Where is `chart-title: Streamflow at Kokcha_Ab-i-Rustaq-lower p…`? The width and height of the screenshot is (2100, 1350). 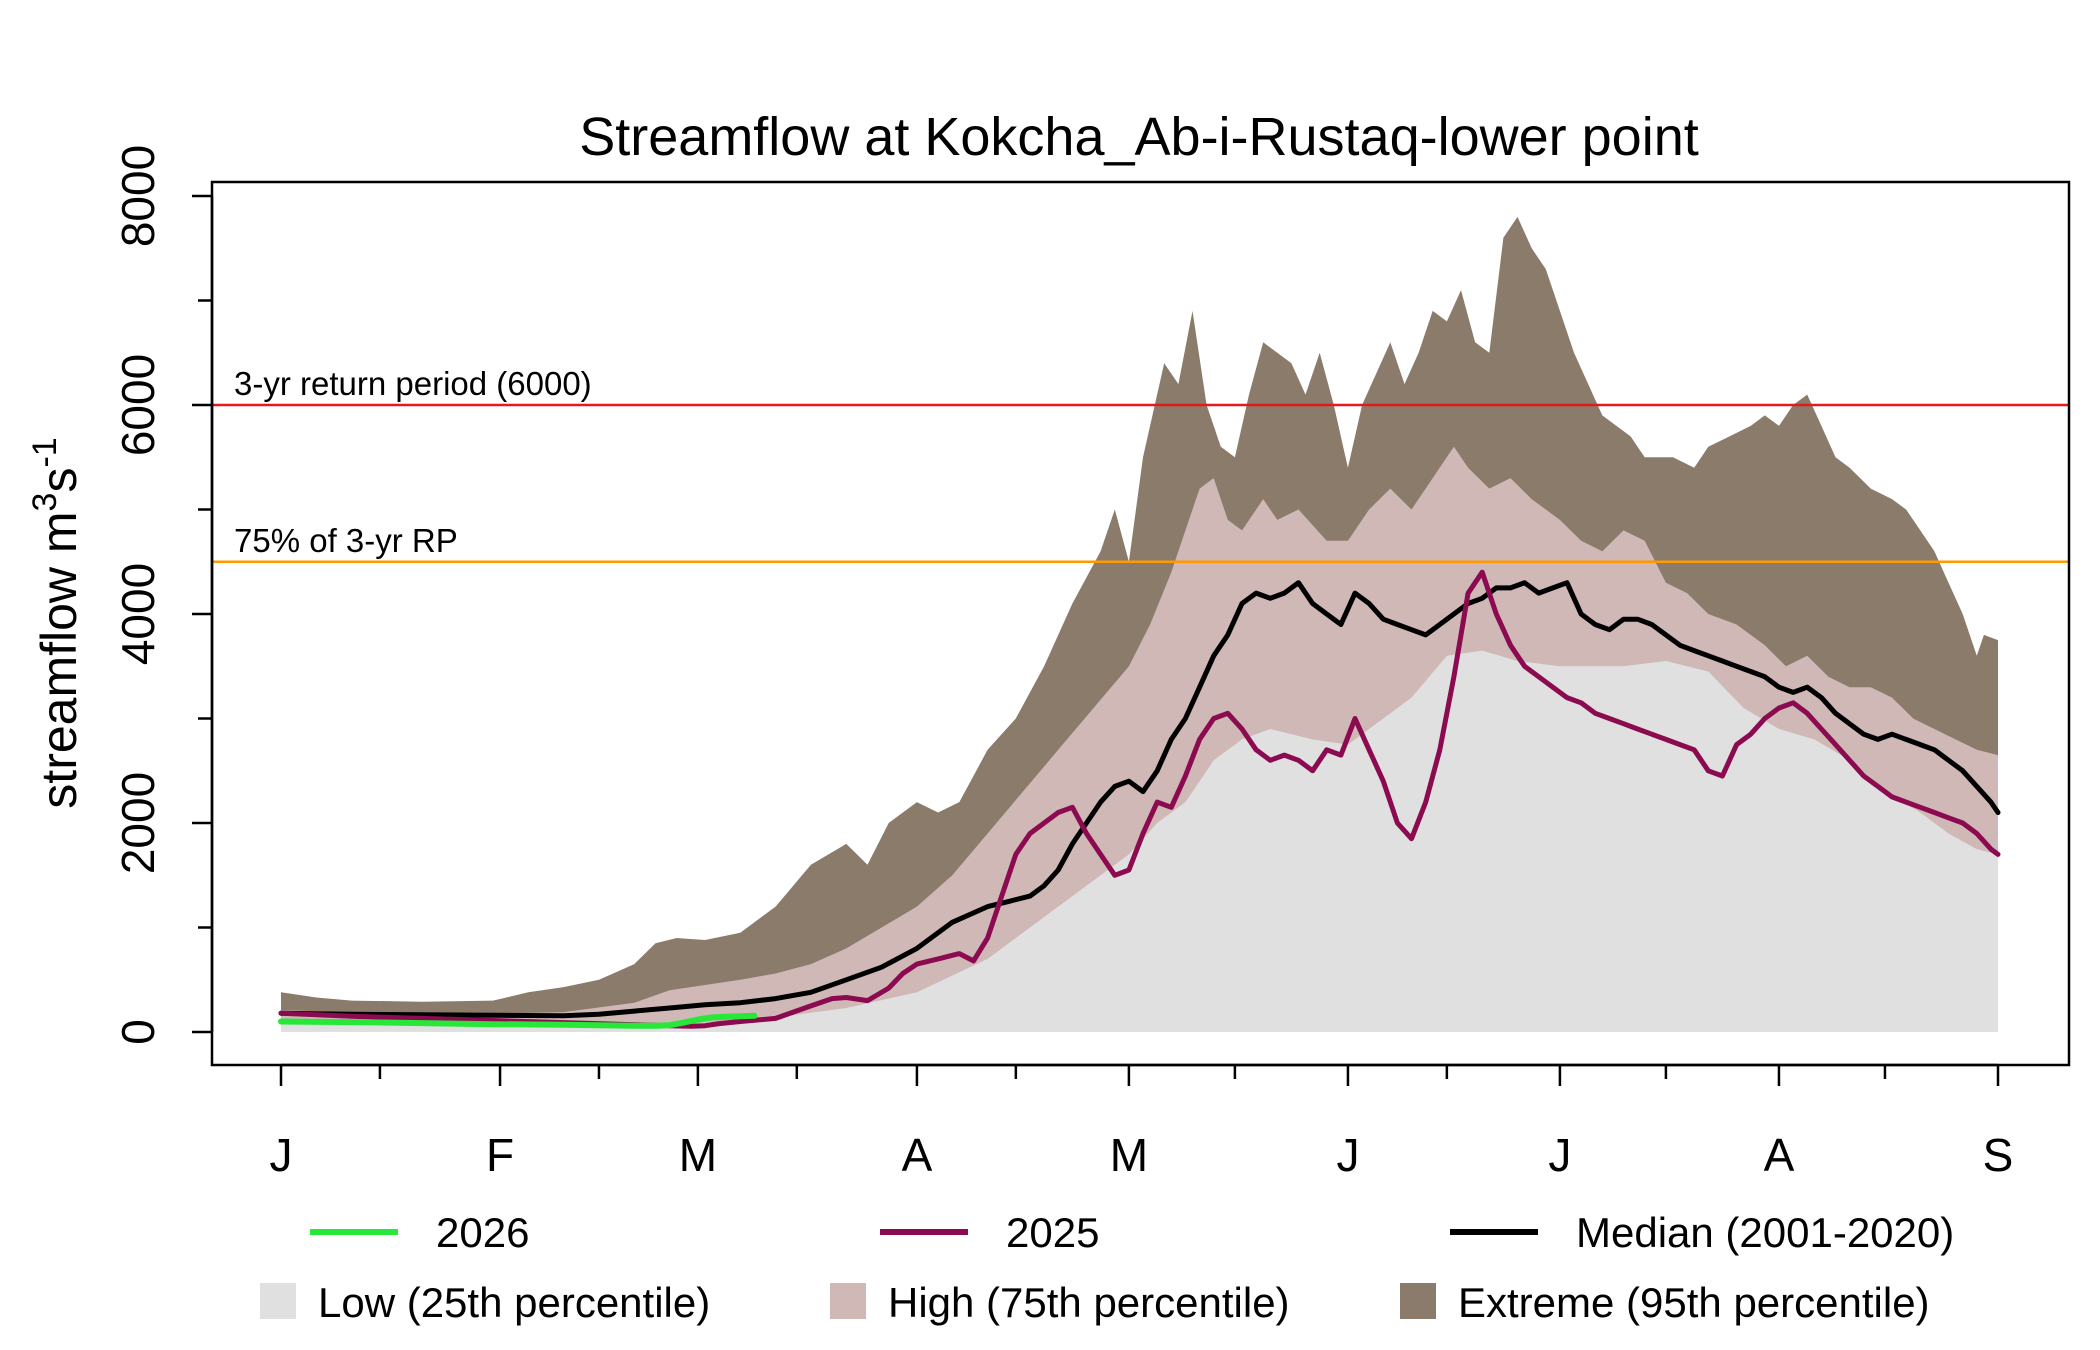 chart-title: Streamflow at Kokcha_Ab-i-Rustaq-lower p… is located at coordinates (1139, 137).